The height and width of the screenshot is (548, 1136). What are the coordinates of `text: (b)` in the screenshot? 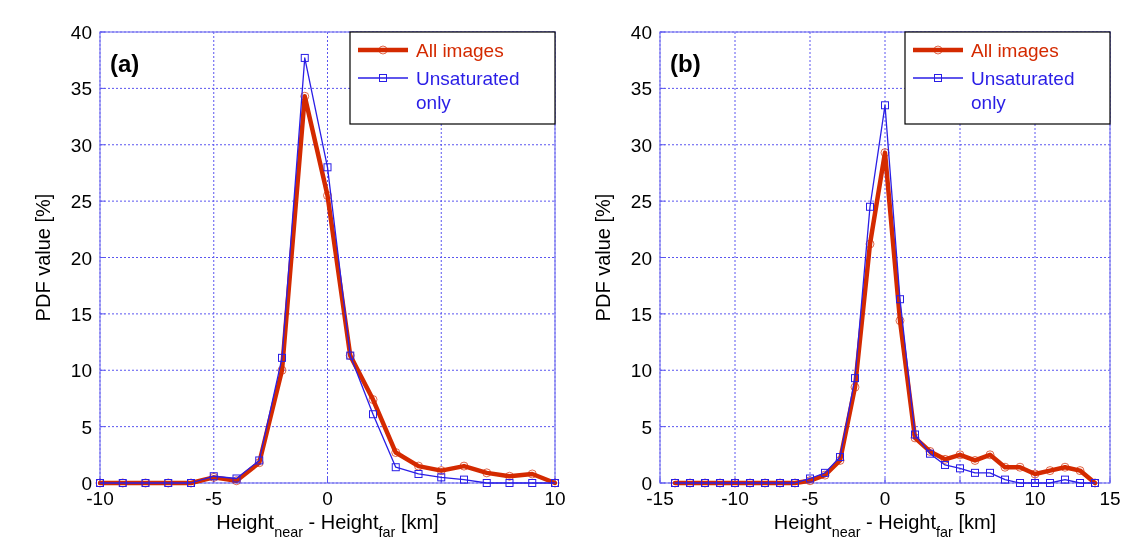 It's located at (685, 63).